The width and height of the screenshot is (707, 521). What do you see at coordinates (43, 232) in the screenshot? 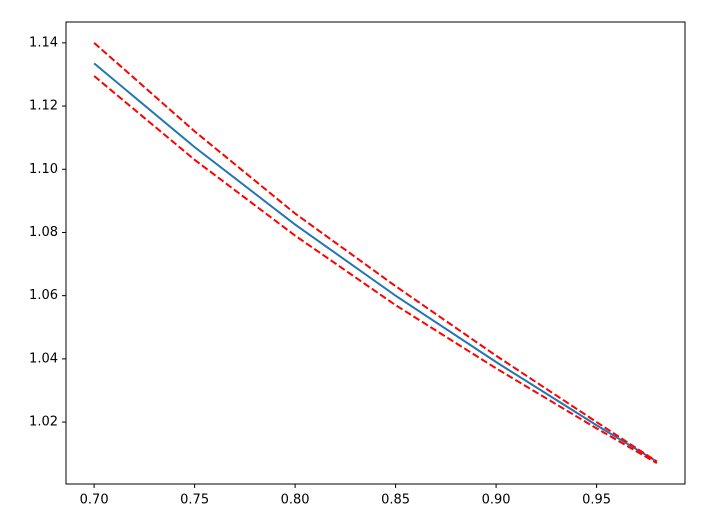
I see `y-tick-label: 1.08` at bounding box center [43, 232].